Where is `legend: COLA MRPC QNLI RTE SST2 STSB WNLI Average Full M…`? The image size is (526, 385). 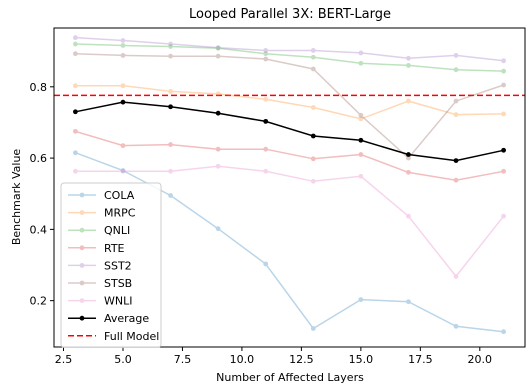 legend: COLA MRPC QNLI RTE SST2 STSB WNLI Average Full M… is located at coordinates (111, 265).